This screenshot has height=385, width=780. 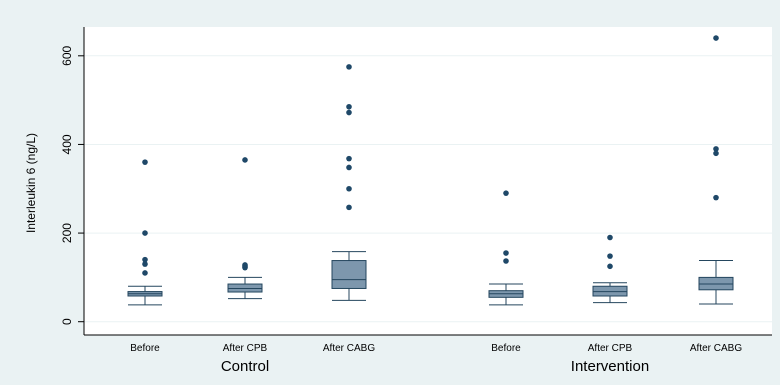 I want to click on y-axis-label: Interleukin 6 (ng/L), so click(x=31, y=183).